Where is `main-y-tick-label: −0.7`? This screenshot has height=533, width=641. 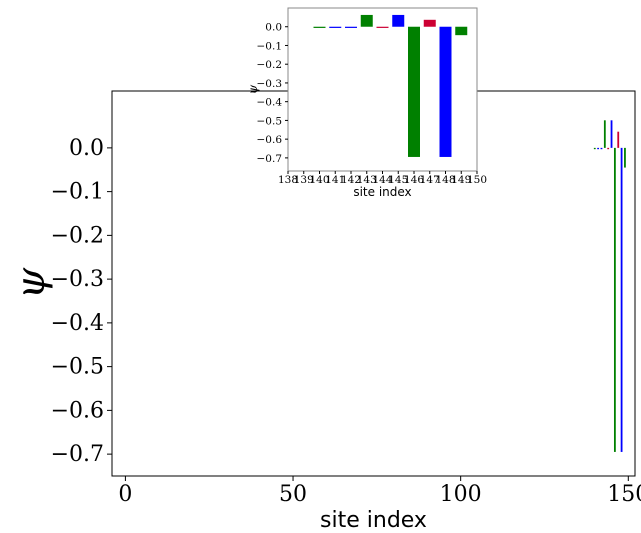 main-y-tick-label: −0.7 is located at coordinates (77, 454).